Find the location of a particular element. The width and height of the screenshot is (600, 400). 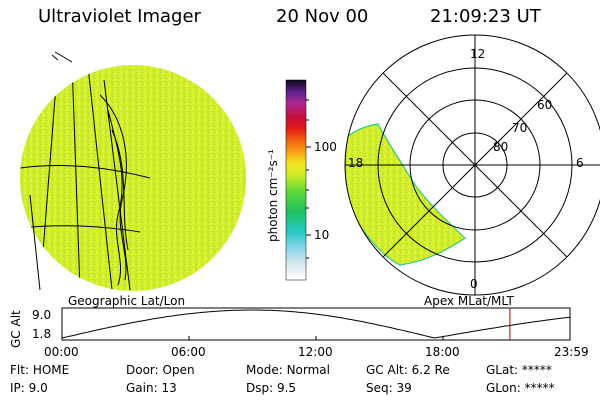

altitude-plot is located at coordinates (316, 324).